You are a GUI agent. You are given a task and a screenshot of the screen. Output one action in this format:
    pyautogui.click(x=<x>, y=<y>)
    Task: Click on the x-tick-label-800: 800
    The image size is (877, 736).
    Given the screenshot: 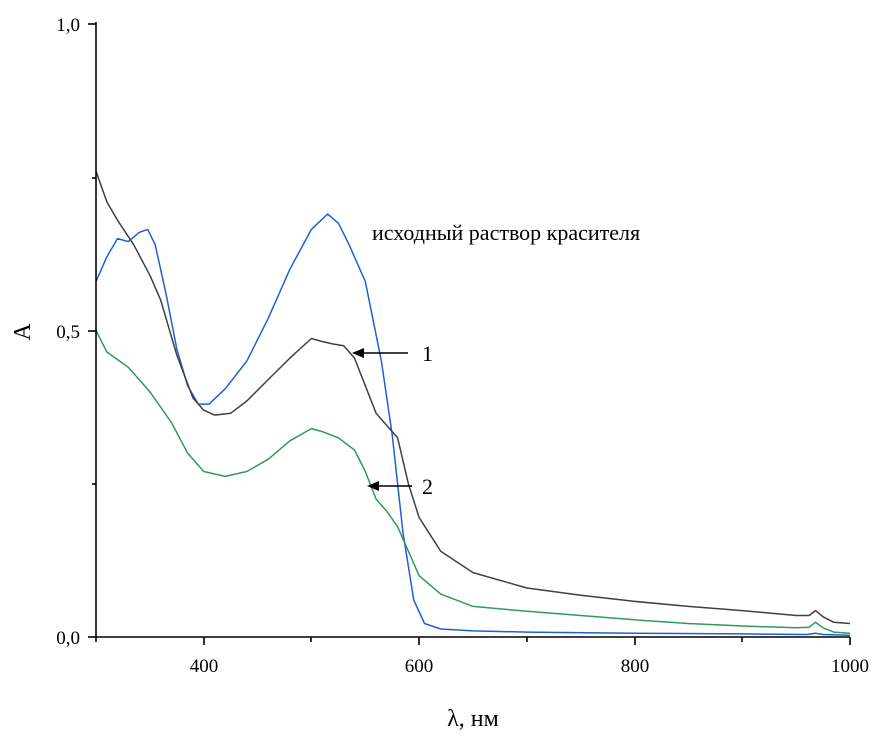 What is the action you would take?
    pyautogui.click(x=635, y=666)
    